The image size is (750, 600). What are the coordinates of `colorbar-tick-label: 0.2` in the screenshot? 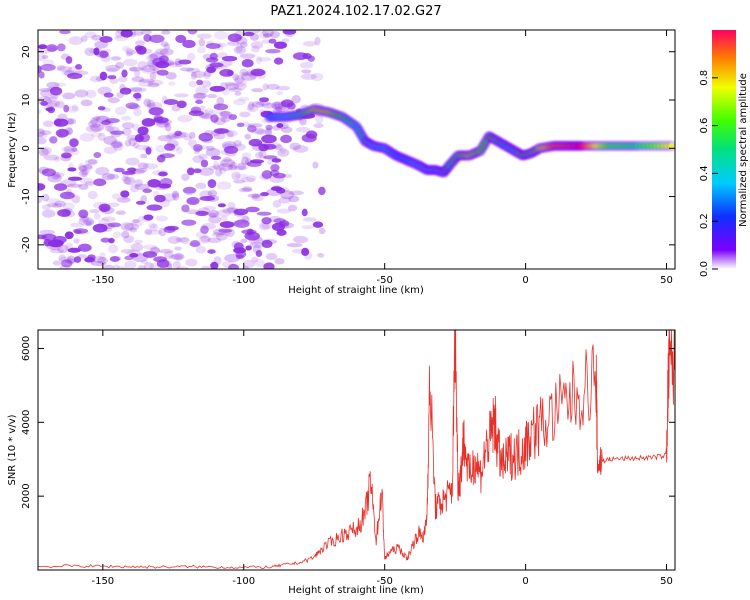 It's located at (704, 221).